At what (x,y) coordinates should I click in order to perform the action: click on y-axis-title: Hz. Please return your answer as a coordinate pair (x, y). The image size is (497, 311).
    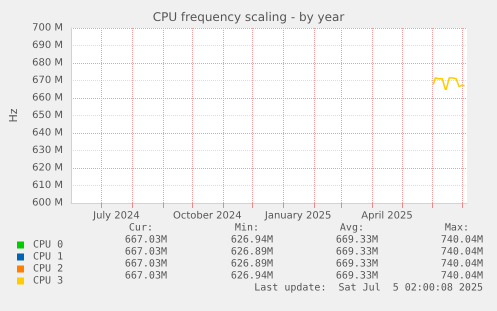
    Looking at the image, I should click on (13, 115).